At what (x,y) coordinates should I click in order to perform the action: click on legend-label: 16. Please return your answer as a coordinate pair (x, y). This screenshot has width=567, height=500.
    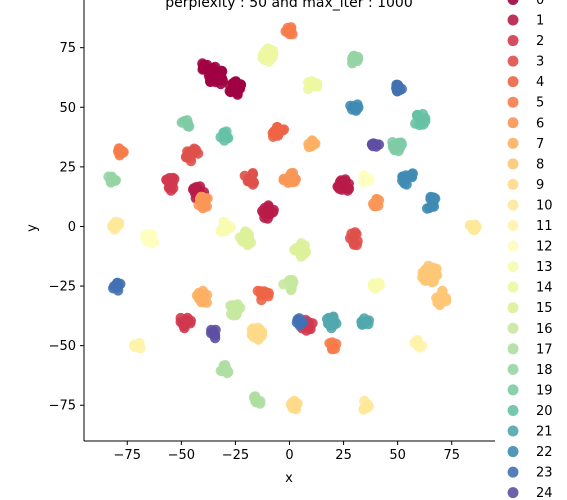
    Looking at the image, I should click on (544, 329).